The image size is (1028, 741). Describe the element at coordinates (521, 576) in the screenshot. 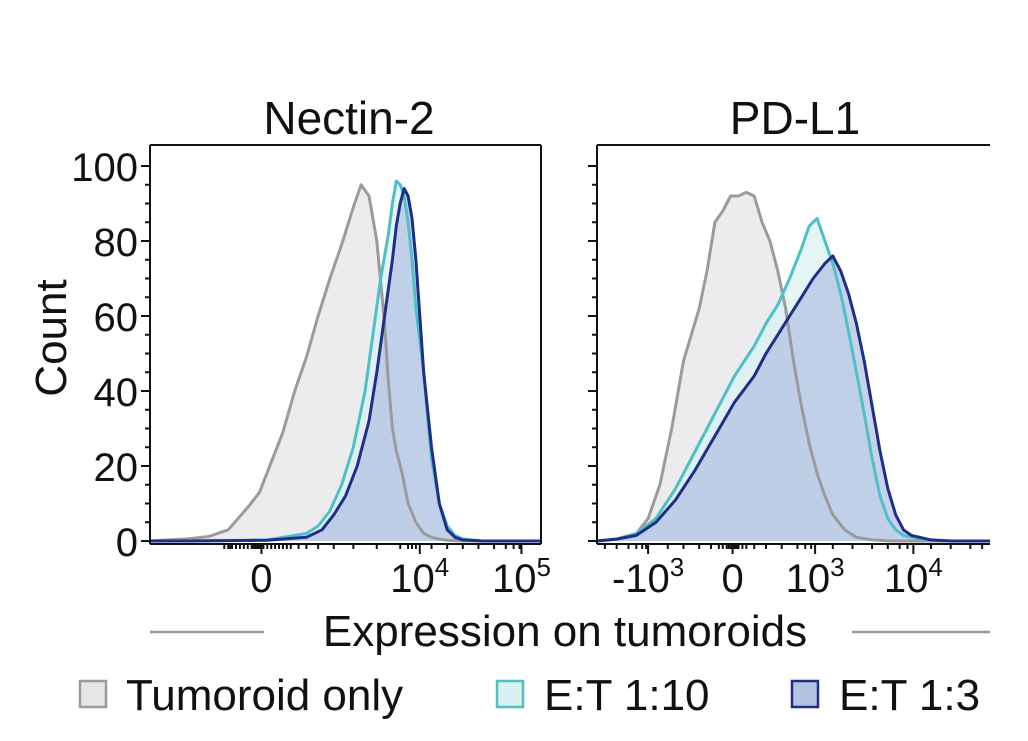

I see `x-tick-label-10-5: 10⁵` at that location.